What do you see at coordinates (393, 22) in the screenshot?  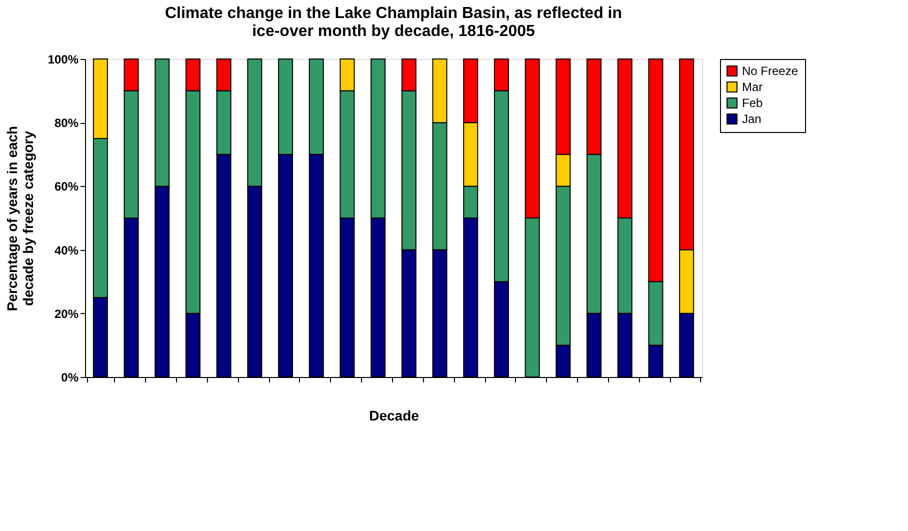 I see `chart-title: Climate change in the Lake Champlain Basin, as reflected in ice-over month by decade, 1816-2005` at bounding box center [393, 22].